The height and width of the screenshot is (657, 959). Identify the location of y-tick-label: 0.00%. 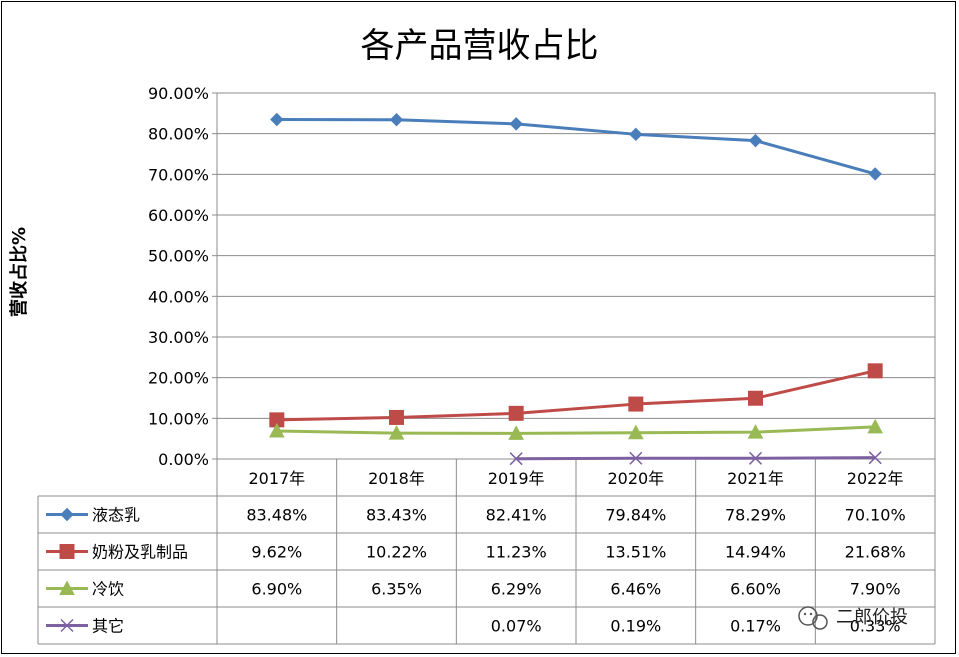
(183, 459).